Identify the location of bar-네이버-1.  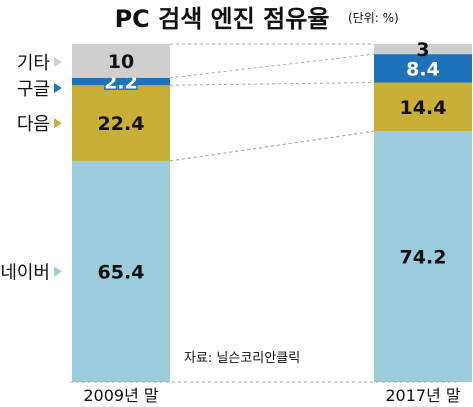
(423, 256).